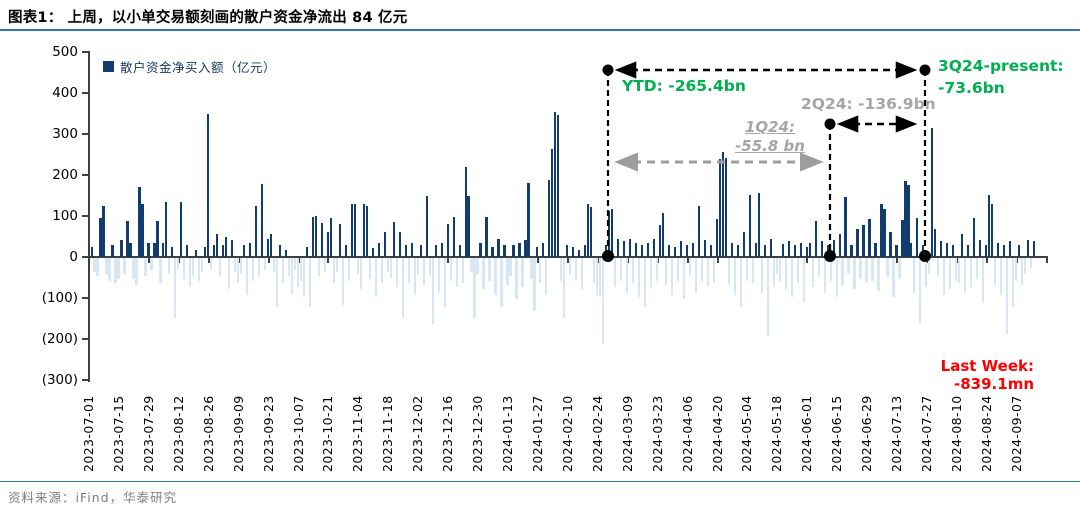 The image size is (1080, 506). I want to click on footer-rule, so click(540, 481).